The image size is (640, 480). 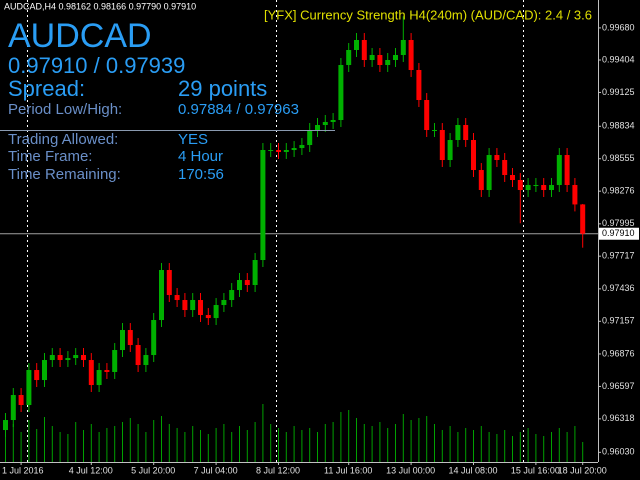 What do you see at coordinates (535, 470) in the screenshot?
I see `x-tick-label: 15 Jul 16:00` at bounding box center [535, 470].